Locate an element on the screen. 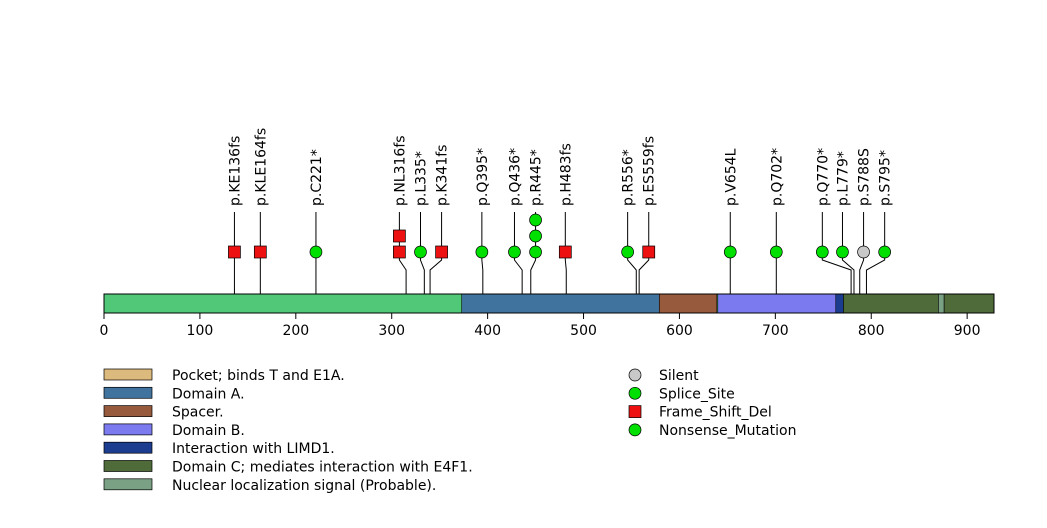 This screenshot has width=1047, height=528. mutation-label: p.S788S is located at coordinates (865, 177).